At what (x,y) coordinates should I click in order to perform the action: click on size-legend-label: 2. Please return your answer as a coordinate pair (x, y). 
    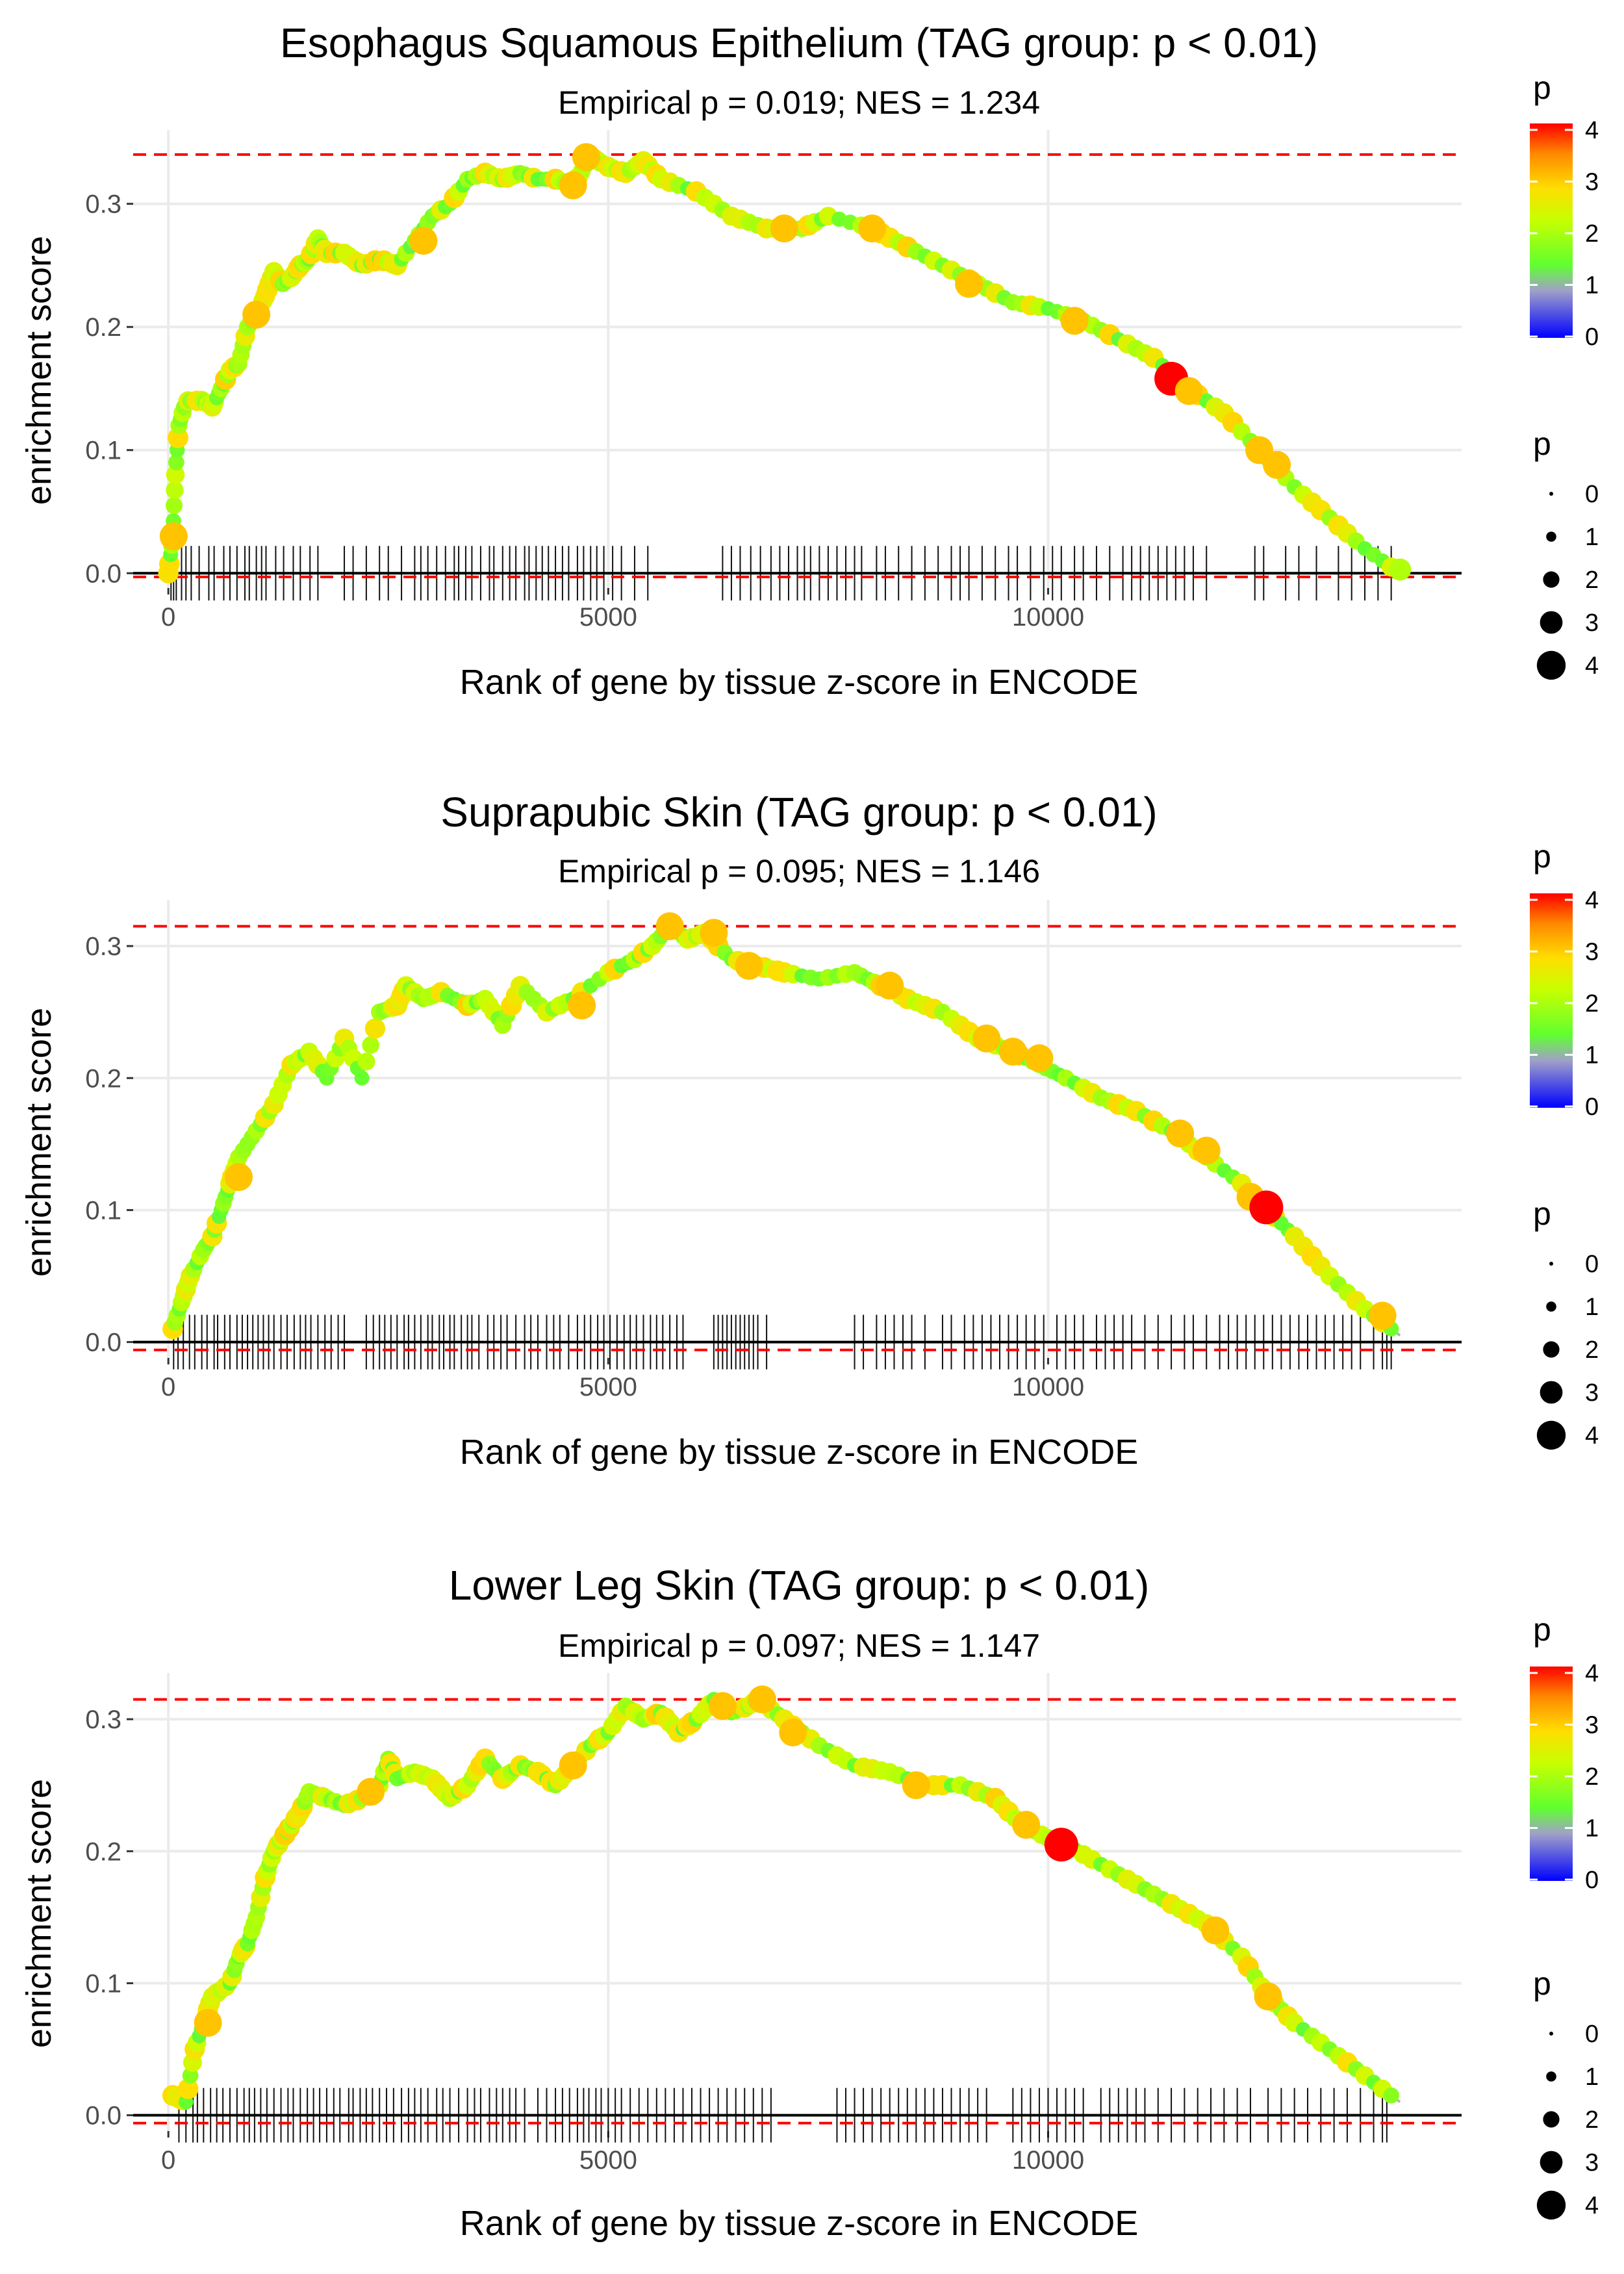
    Looking at the image, I should click on (1592, 580).